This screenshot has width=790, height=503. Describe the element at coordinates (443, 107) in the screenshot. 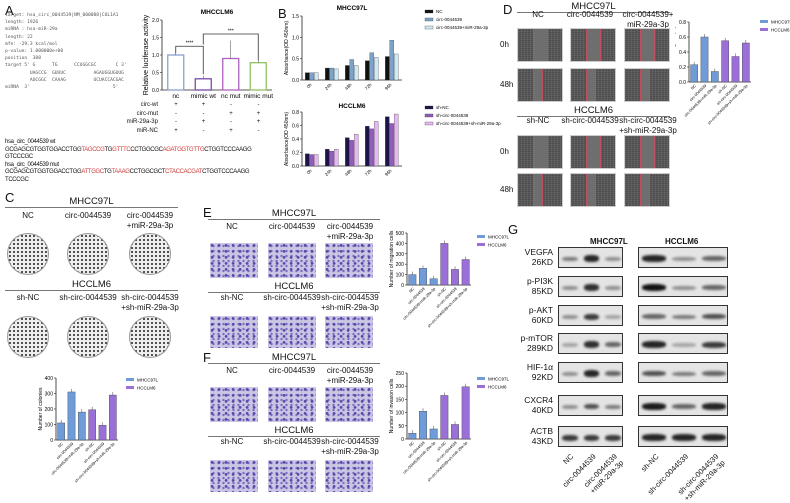

I see `legend-label: sh-NC` at that location.